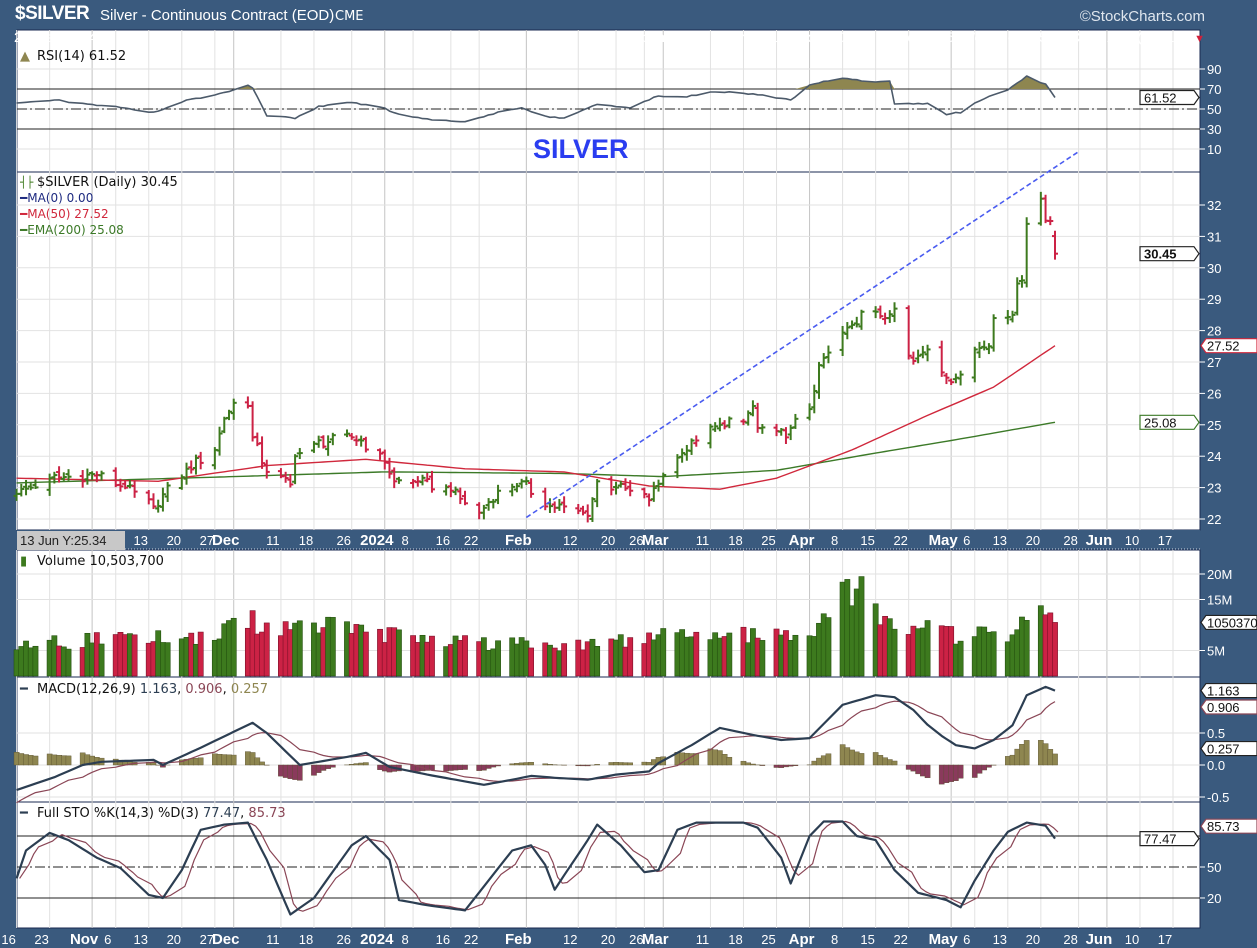  I want to click on date-axis-label-top: 26, so click(343, 540).